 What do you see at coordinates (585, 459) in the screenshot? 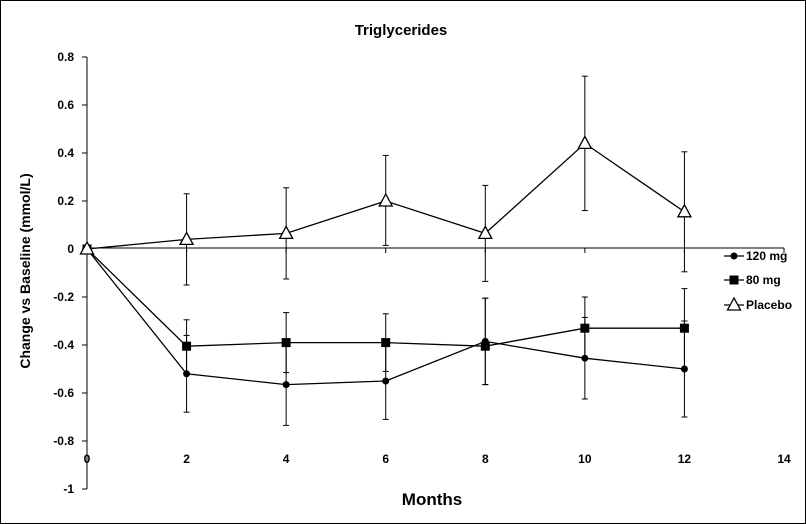
I see `x-tick-label: 10` at bounding box center [585, 459].